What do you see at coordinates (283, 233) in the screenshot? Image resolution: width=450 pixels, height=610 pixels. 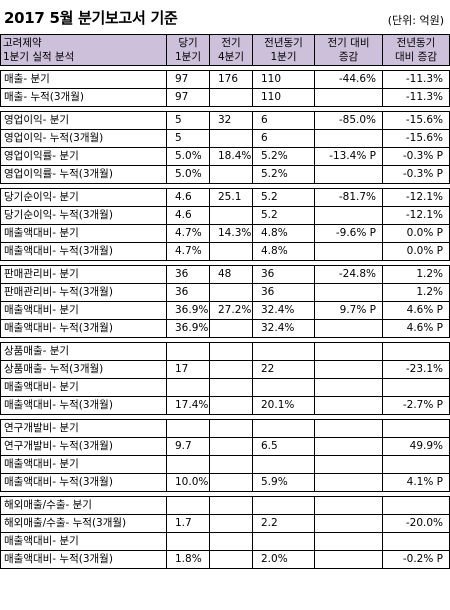 I see `prior-year-value: 4.8%` at bounding box center [283, 233].